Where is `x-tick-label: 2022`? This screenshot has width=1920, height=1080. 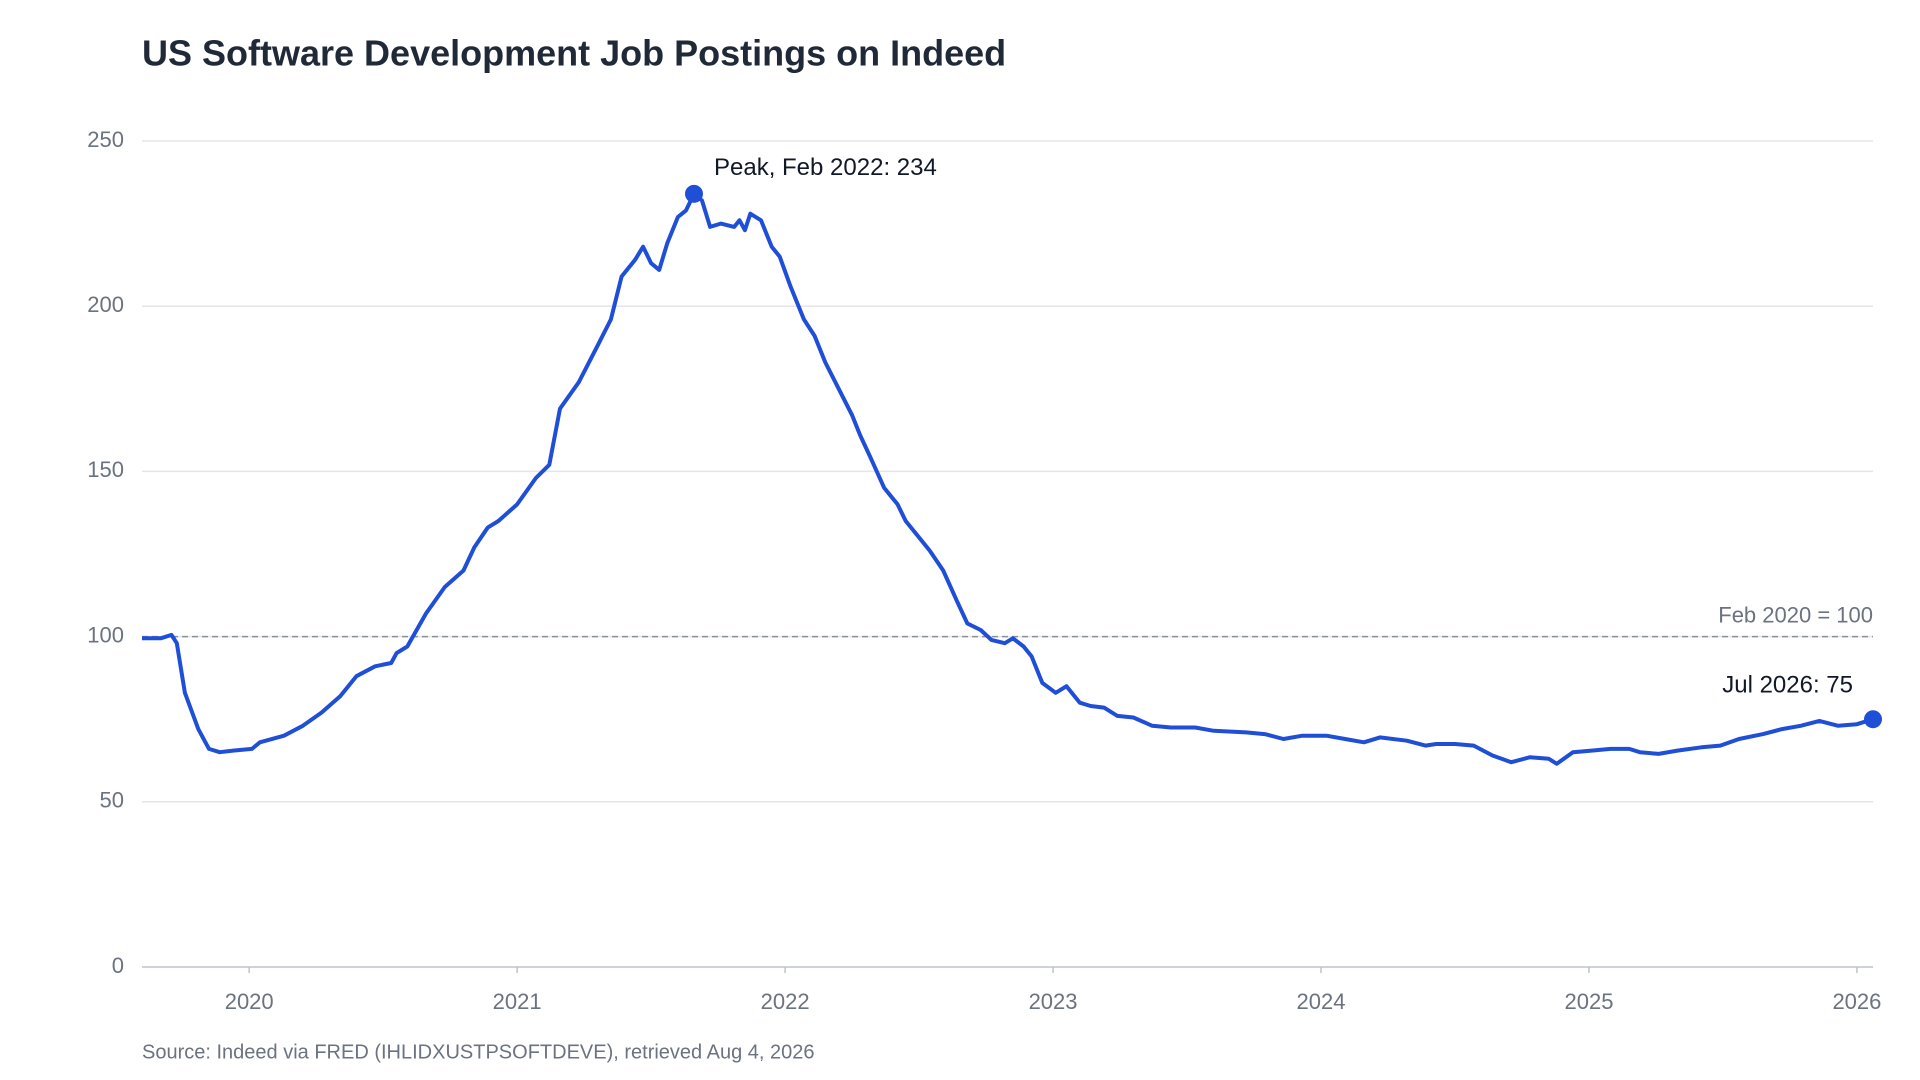 x-tick-label: 2022 is located at coordinates (785, 1001).